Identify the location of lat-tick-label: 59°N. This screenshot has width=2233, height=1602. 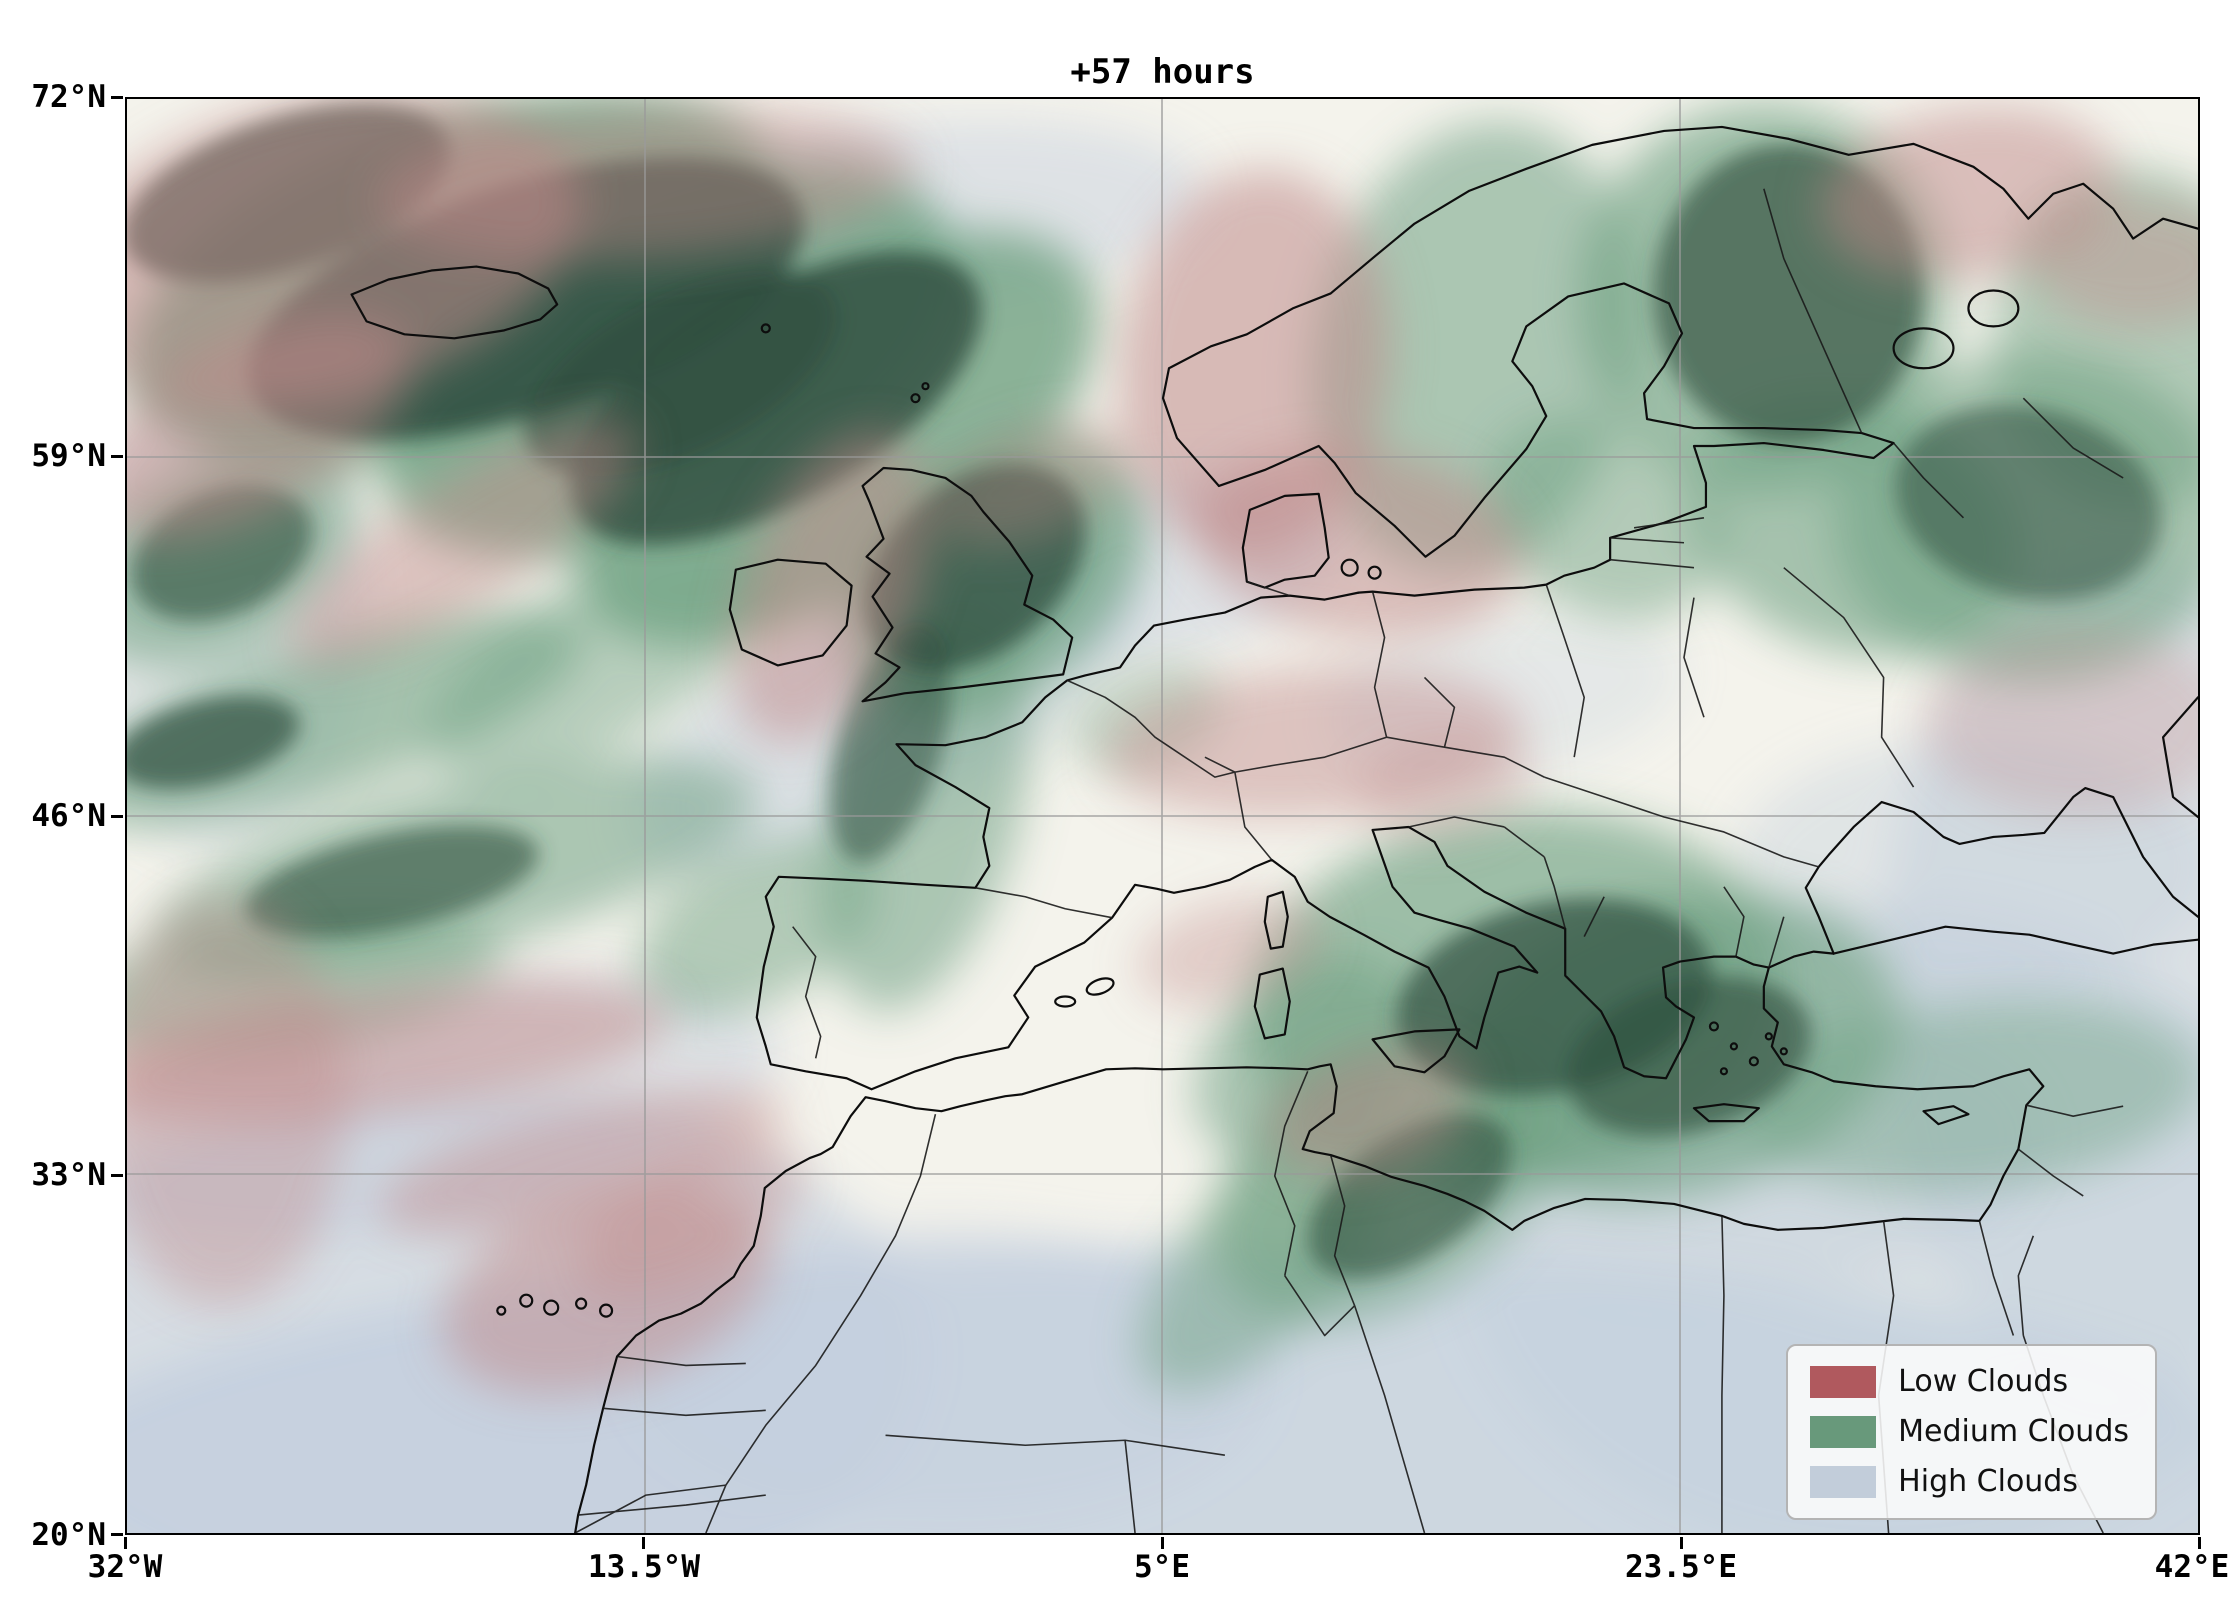
(68, 456).